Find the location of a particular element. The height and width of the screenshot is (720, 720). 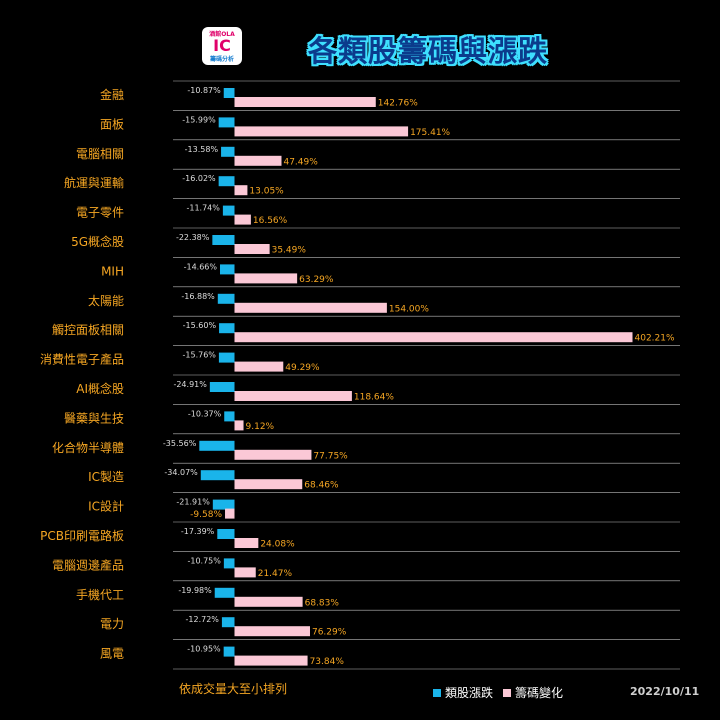

data-label-chip-change: 63.29% is located at coordinates (316, 280).